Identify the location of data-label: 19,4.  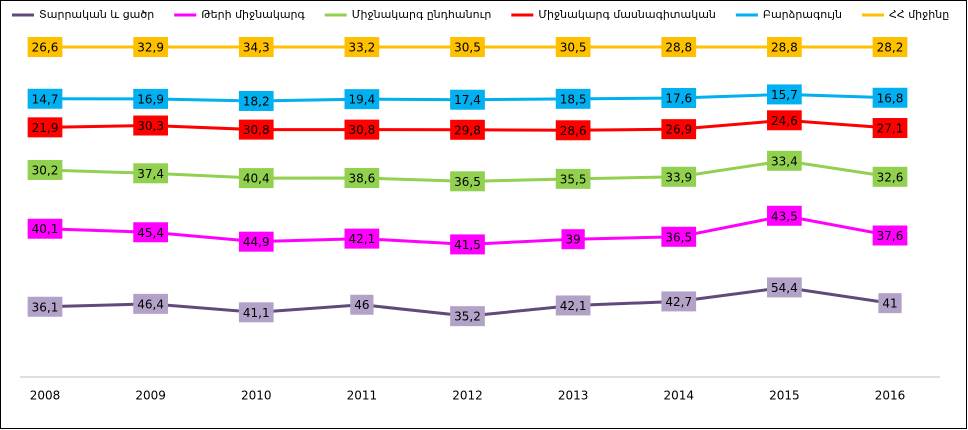
(362, 99).